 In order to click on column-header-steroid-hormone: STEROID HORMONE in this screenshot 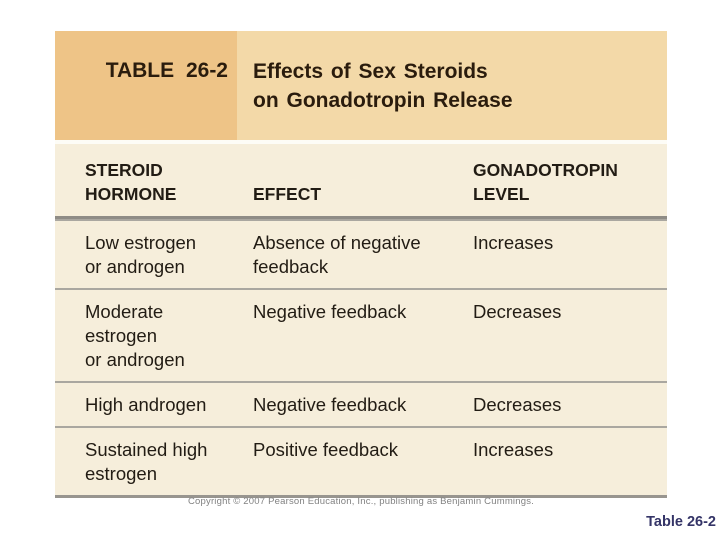, I will do `click(131, 182)`.